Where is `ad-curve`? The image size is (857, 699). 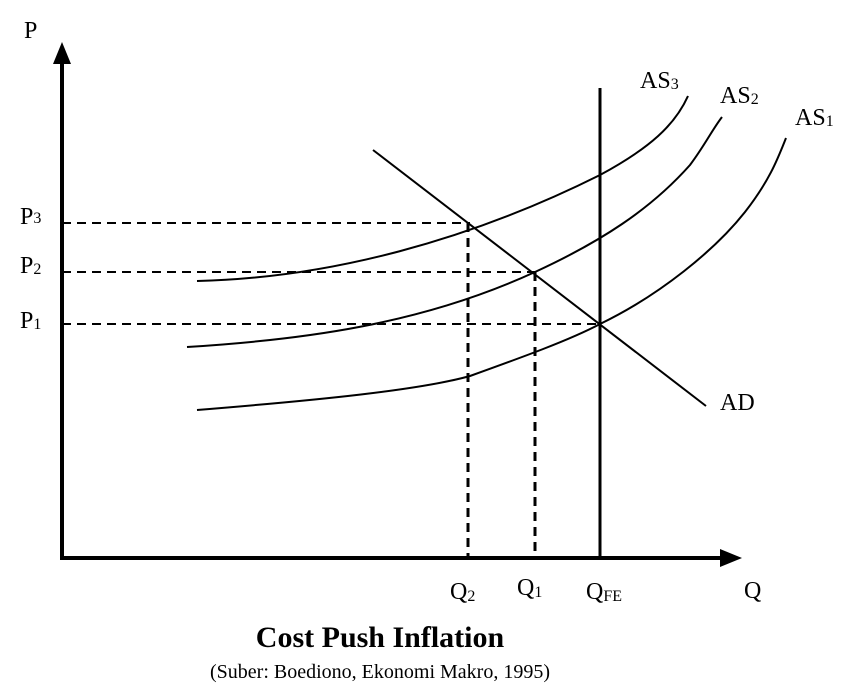
ad-curve is located at coordinates (539, 278).